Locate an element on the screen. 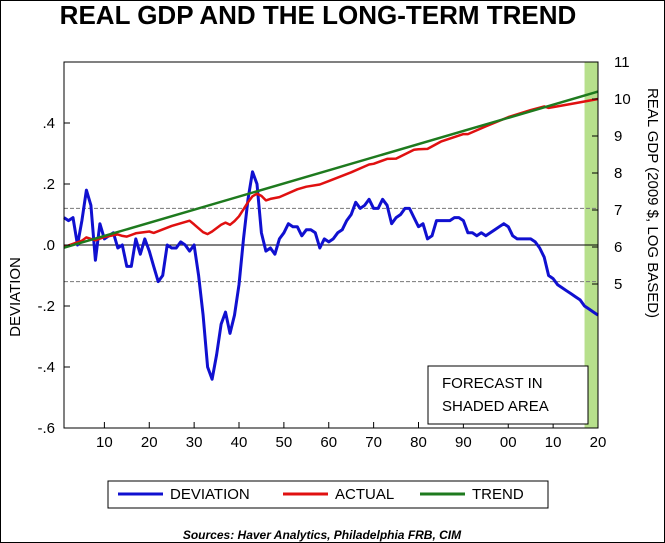 The image size is (665, 543). legend-box is located at coordinates (328, 494).